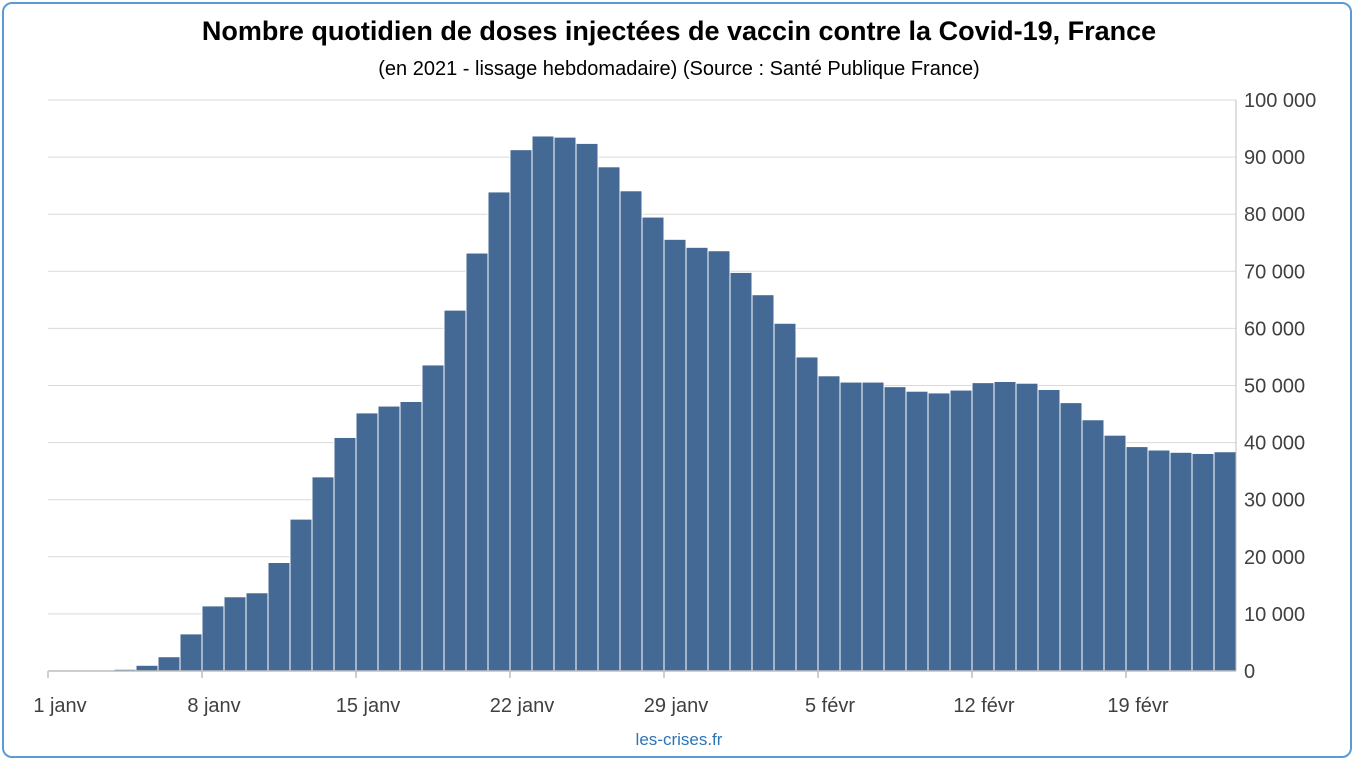  What do you see at coordinates (1137, 706) in the screenshot?
I see `x-tick-label: 19 févr` at bounding box center [1137, 706].